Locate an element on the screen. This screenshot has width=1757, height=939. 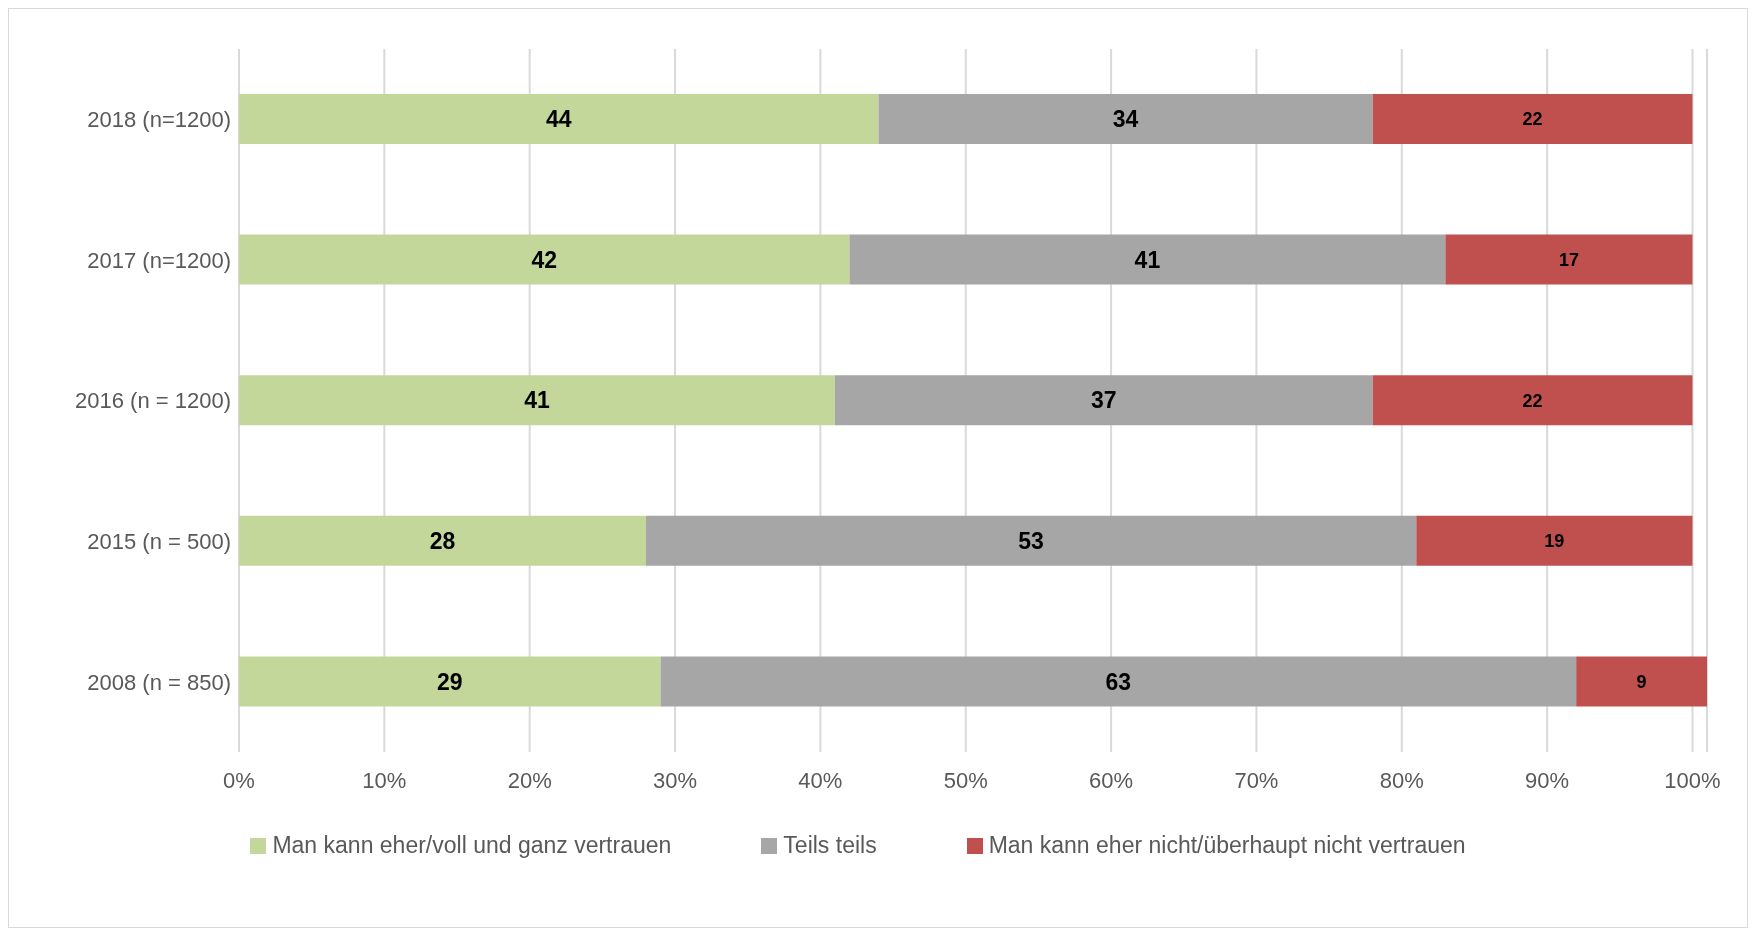
y-tick-label: 2017 (n=1200) is located at coordinates (159, 260).